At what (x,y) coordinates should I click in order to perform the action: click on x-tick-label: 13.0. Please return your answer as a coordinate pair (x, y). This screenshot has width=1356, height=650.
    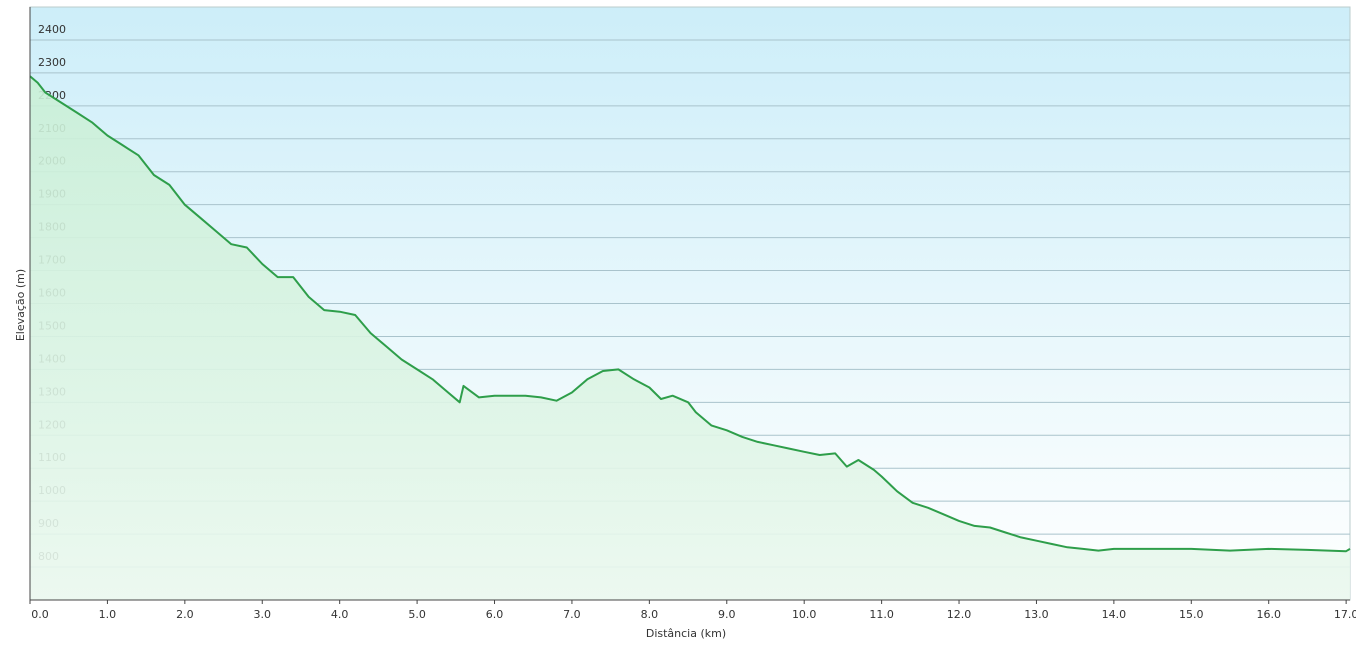
    Looking at the image, I should click on (1036, 614).